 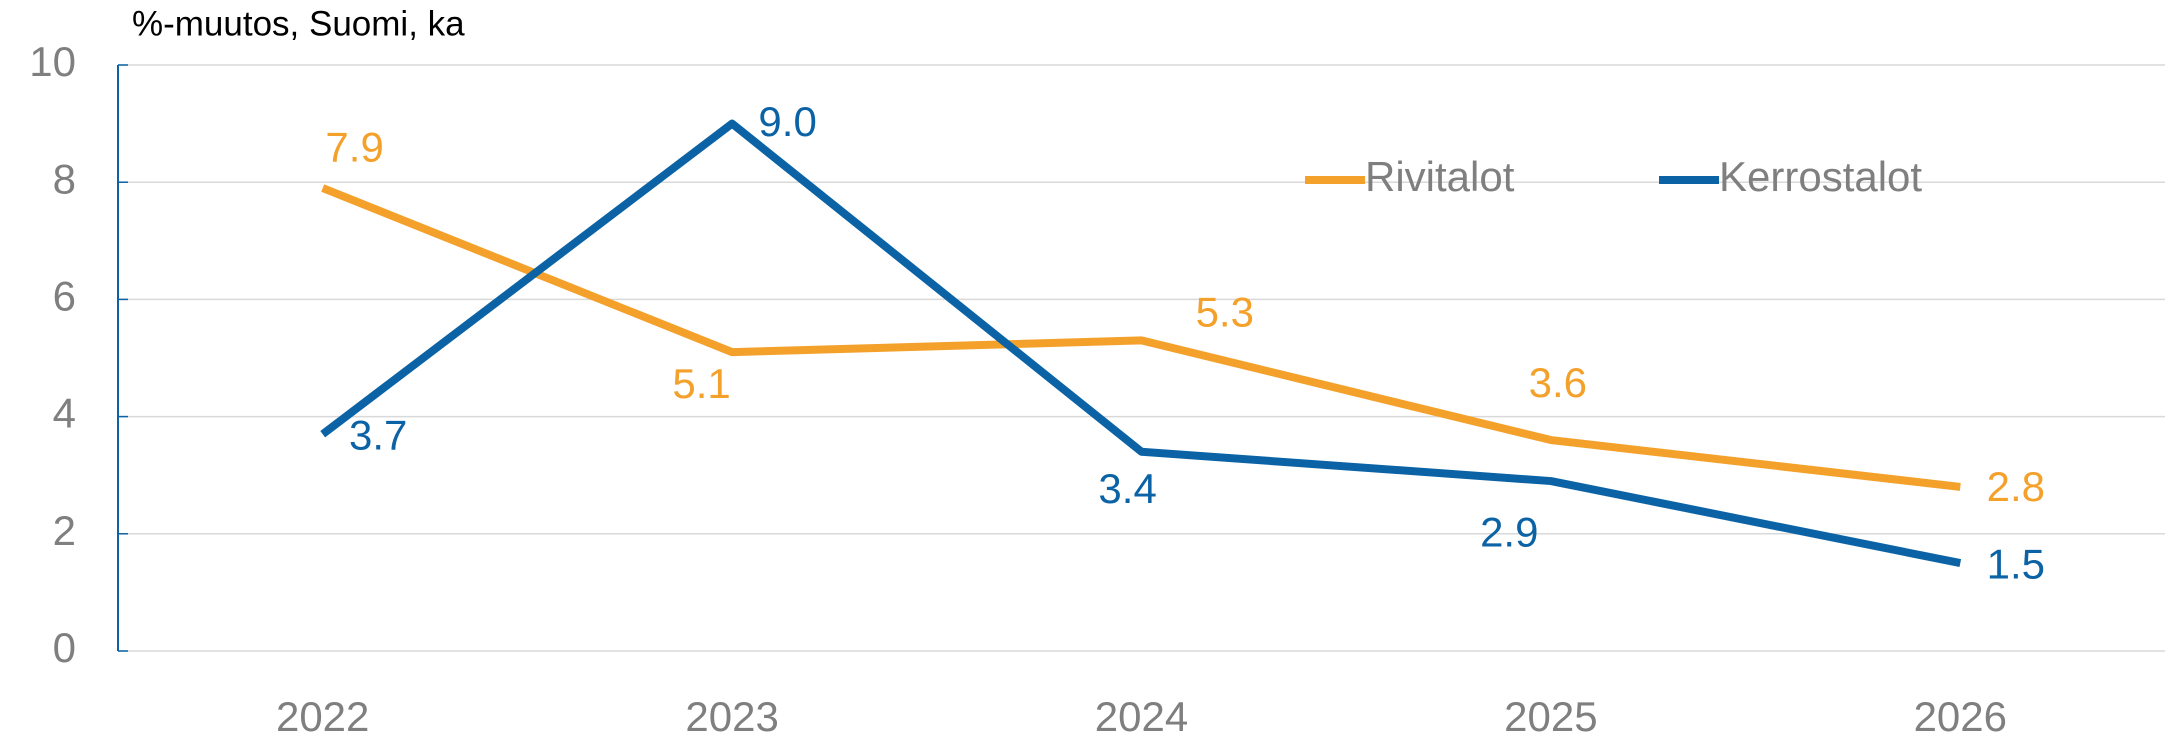 What do you see at coordinates (731, 716) in the screenshot?
I see `x-tick-label: 2023` at bounding box center [731, 716].